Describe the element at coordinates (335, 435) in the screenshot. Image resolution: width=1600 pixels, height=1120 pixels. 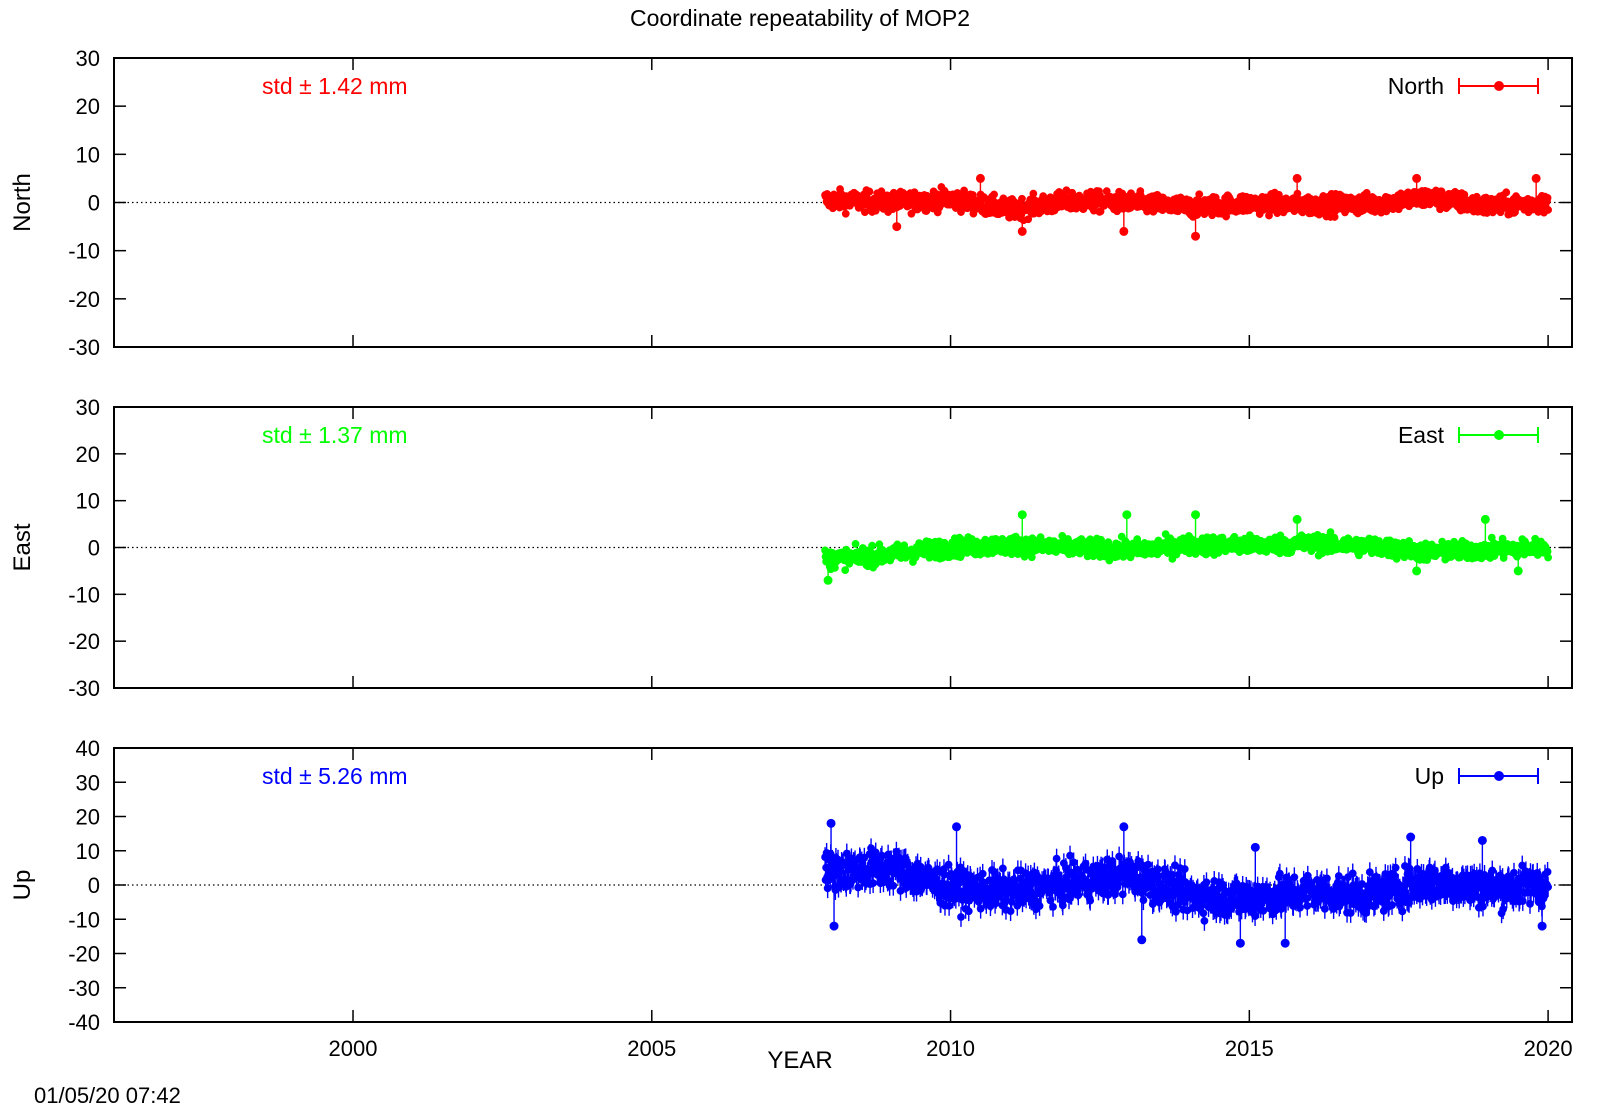
I see `std-label-east: std ± 1.37 mm` at that location.